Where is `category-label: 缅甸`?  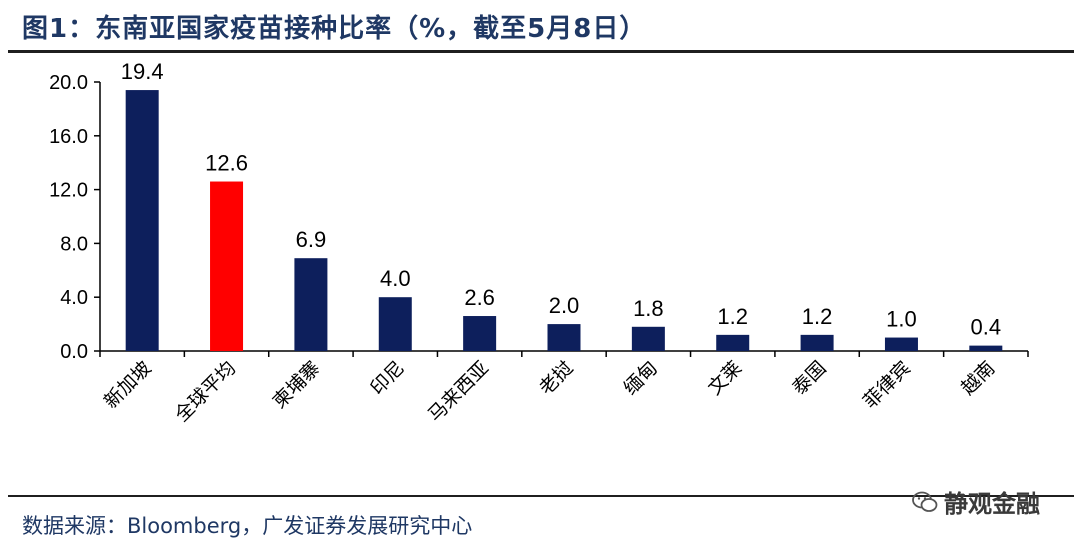 category-label: 缅甸 is located at coordinates (640, 378).